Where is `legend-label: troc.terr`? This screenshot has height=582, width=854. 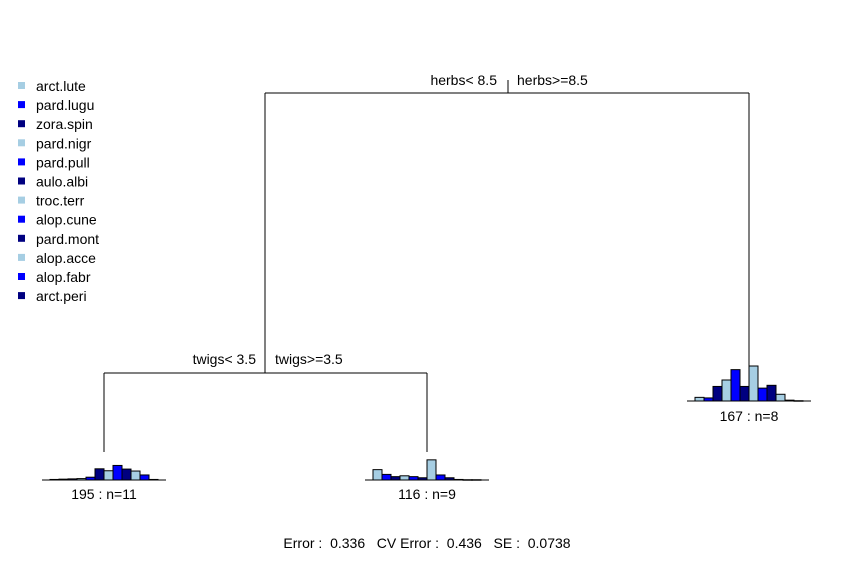 legend-label: troc.terr is located at coordinates (60, 201).